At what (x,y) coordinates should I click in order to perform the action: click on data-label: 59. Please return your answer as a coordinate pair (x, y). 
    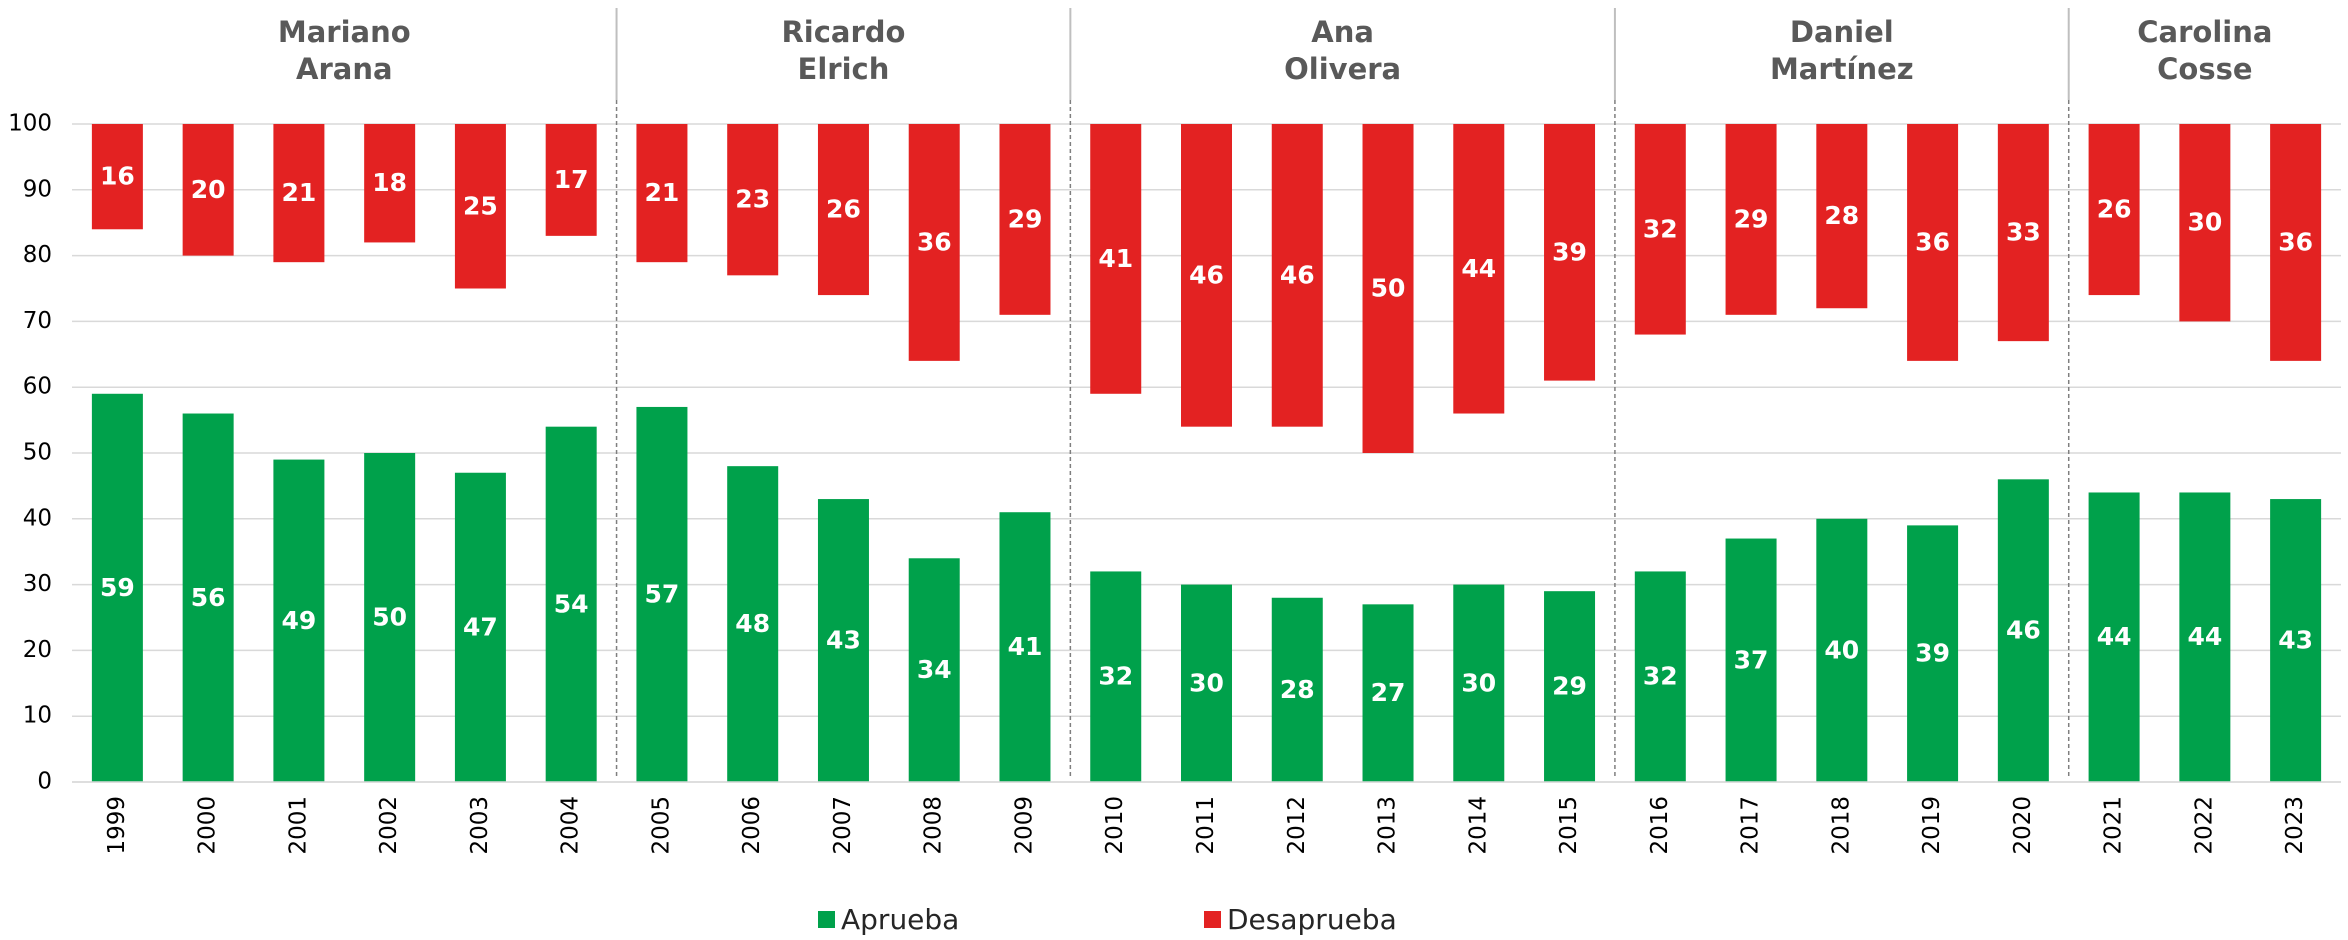
    Looking at the image, I should click on (117, 587).